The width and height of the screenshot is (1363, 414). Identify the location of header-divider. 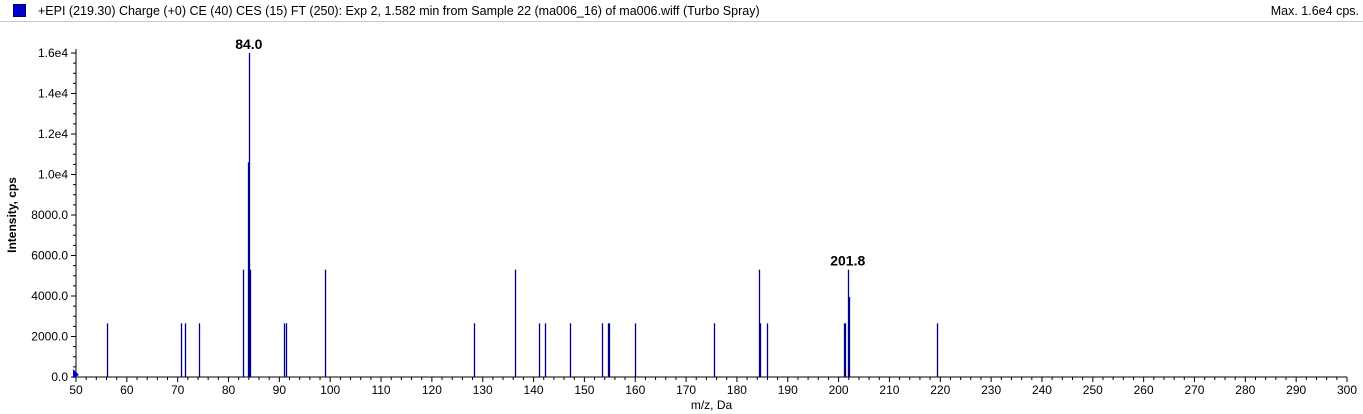
(681, 21).